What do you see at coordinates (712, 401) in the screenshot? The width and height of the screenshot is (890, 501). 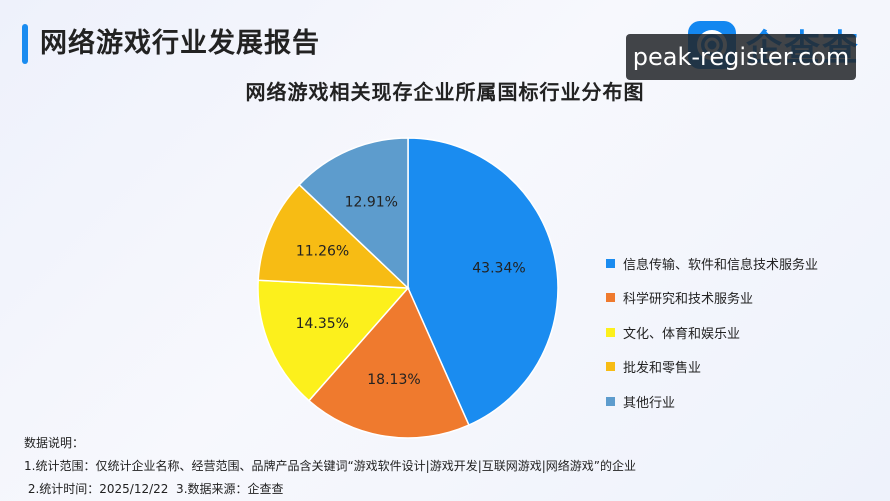 I see `legend-item-5: 其他行业` at bounding box center [712, 401].